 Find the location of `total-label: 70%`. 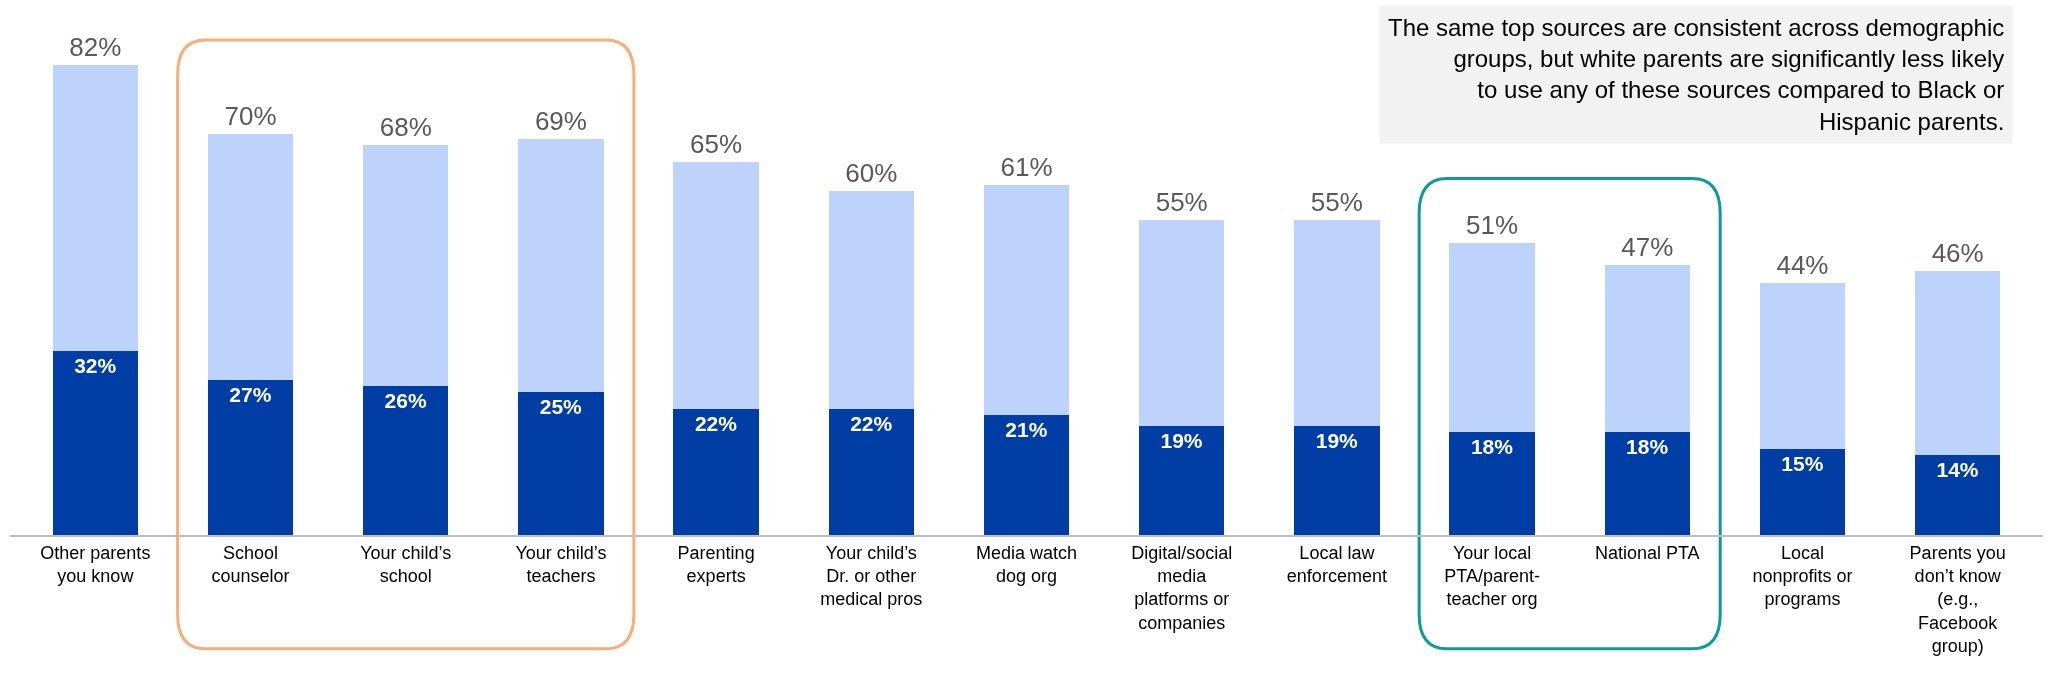

total-label: 70% is located at coordinates (250, 115).